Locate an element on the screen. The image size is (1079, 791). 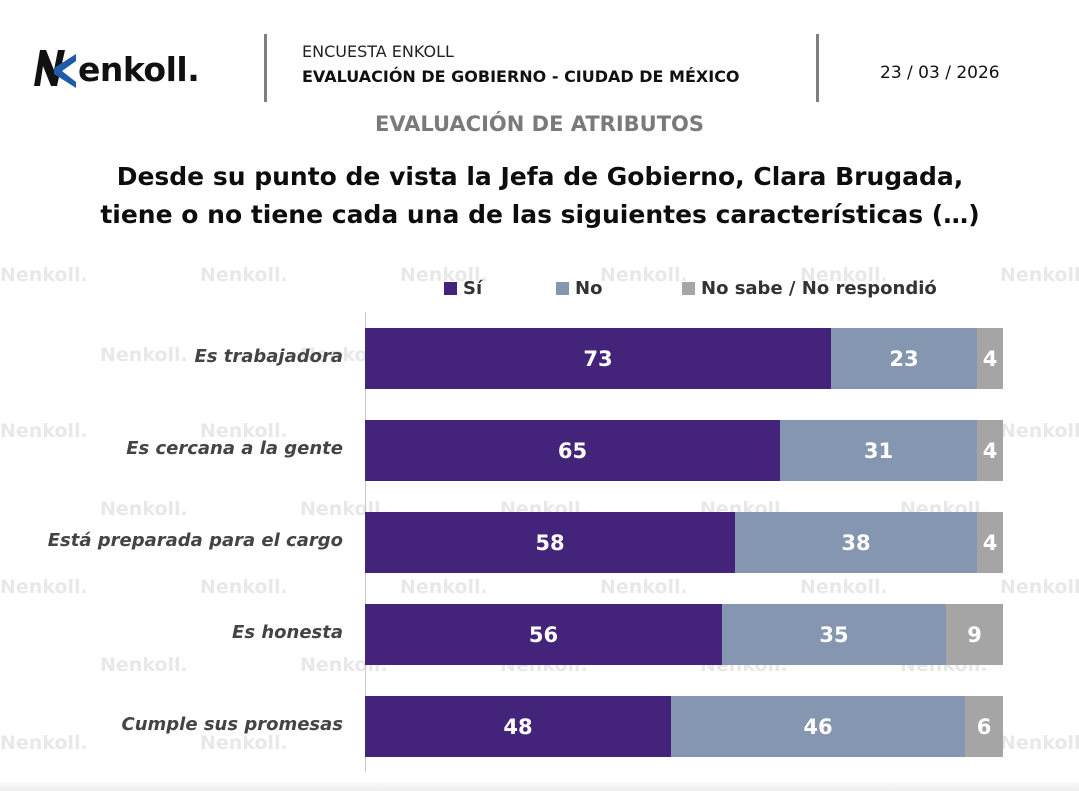
bar-segment: 23 is located at coordinates (904, 358).